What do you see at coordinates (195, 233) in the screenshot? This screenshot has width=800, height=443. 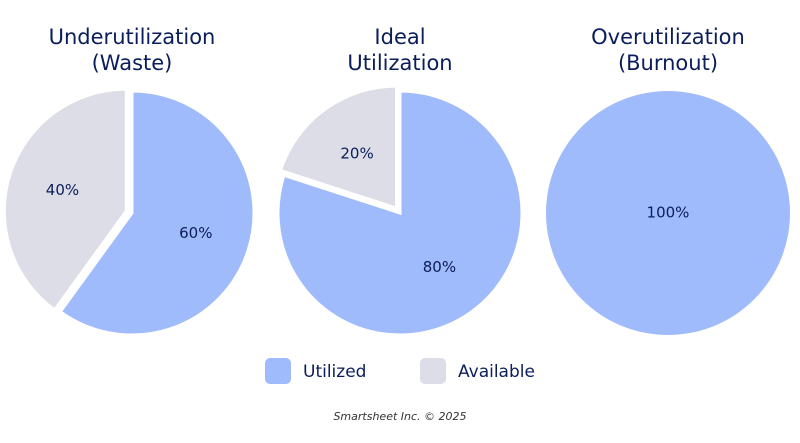 I see `data-label: 60%` at bounding box center [195, 233].